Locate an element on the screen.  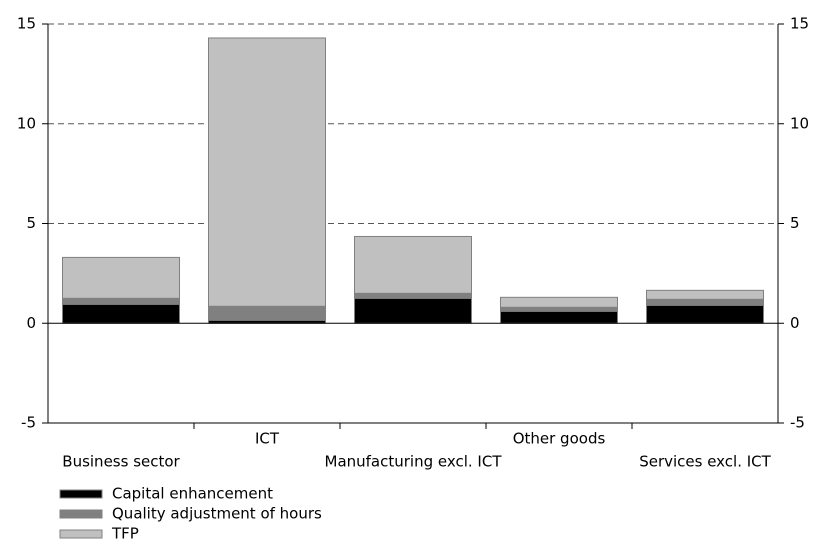
y2-tick-label: 0 is located at coordinates (795, 323).